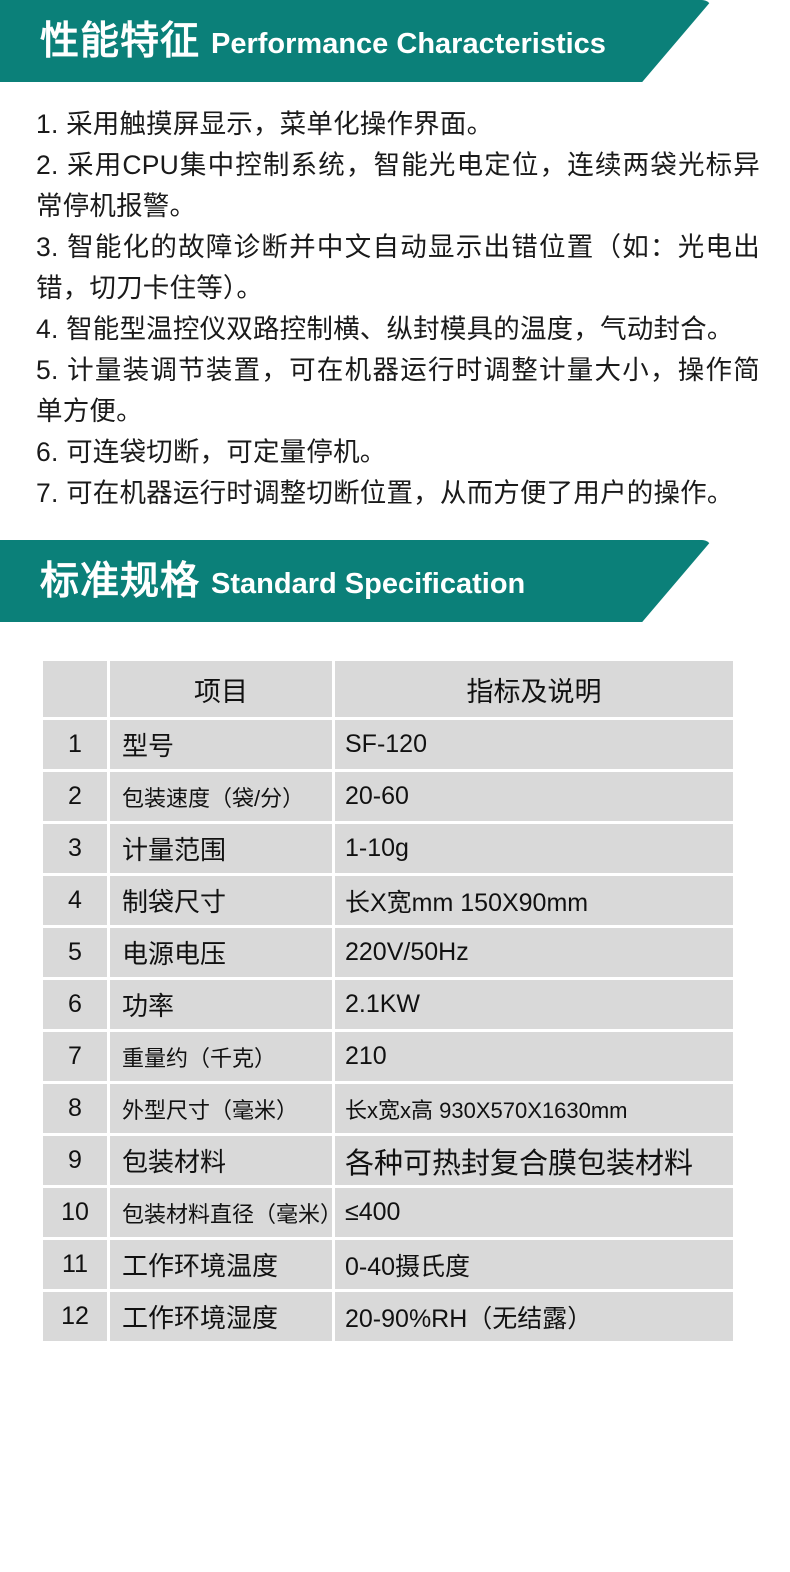  Describe the element at coordinates (534, 796) in the screenshot. I see `row-value: 20-60` at that location.